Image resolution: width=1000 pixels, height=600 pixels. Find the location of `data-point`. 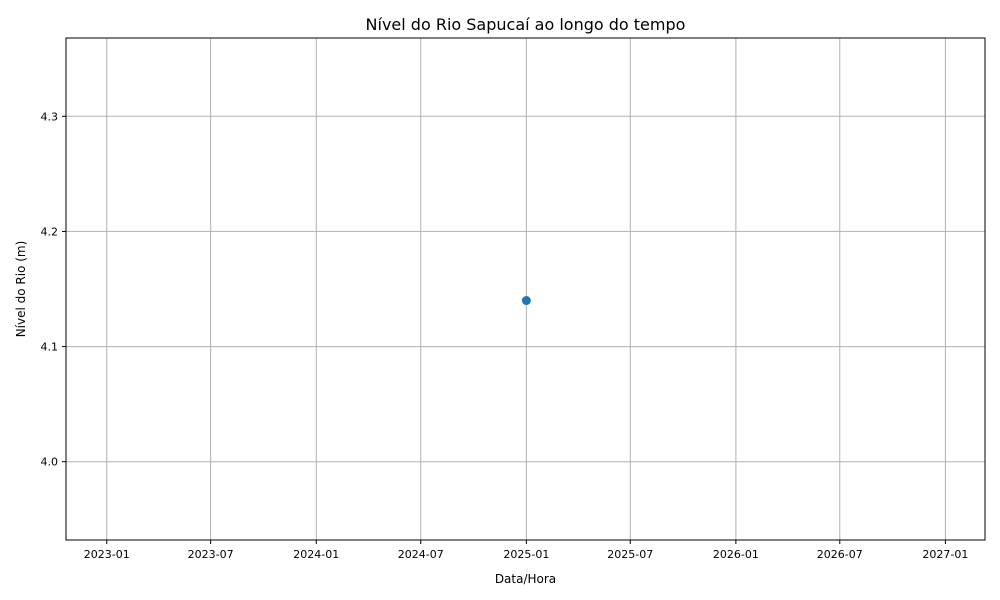

data-point is located at coordinates (526, 301).